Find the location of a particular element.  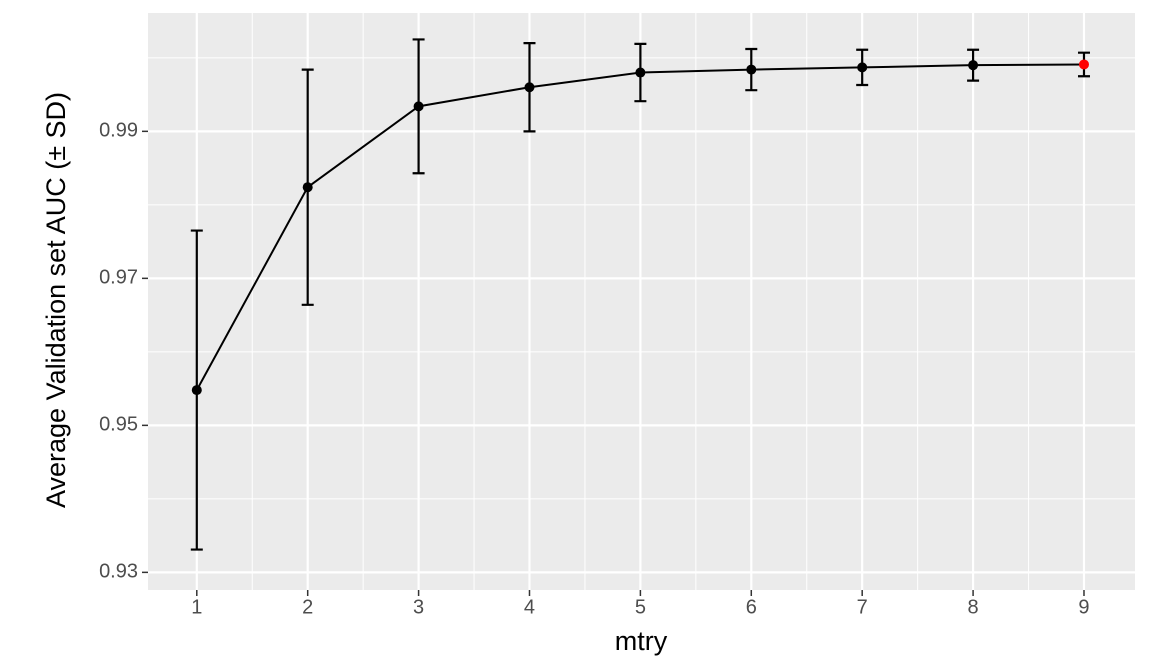

x-tick-label: 3 is located at coordinates (418, 607).